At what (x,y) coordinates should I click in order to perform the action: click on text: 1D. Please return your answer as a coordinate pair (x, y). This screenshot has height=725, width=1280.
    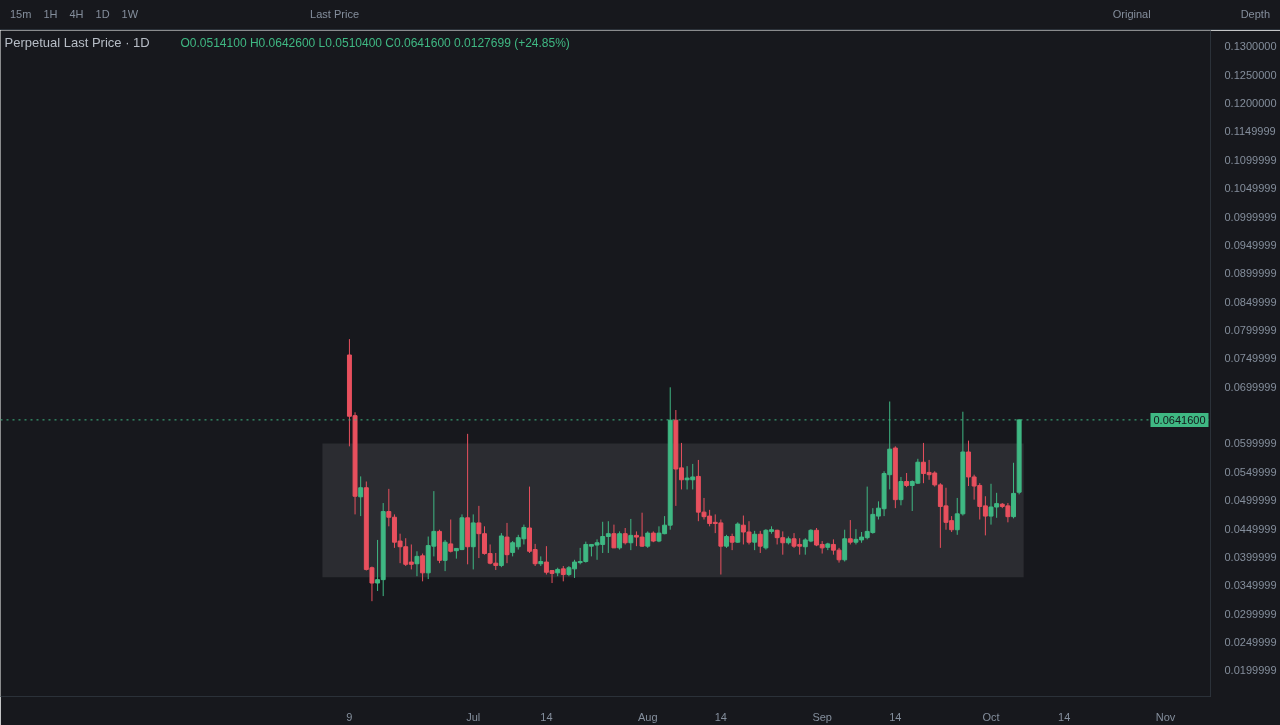
    Looking at the image, I should click on (102, 13).